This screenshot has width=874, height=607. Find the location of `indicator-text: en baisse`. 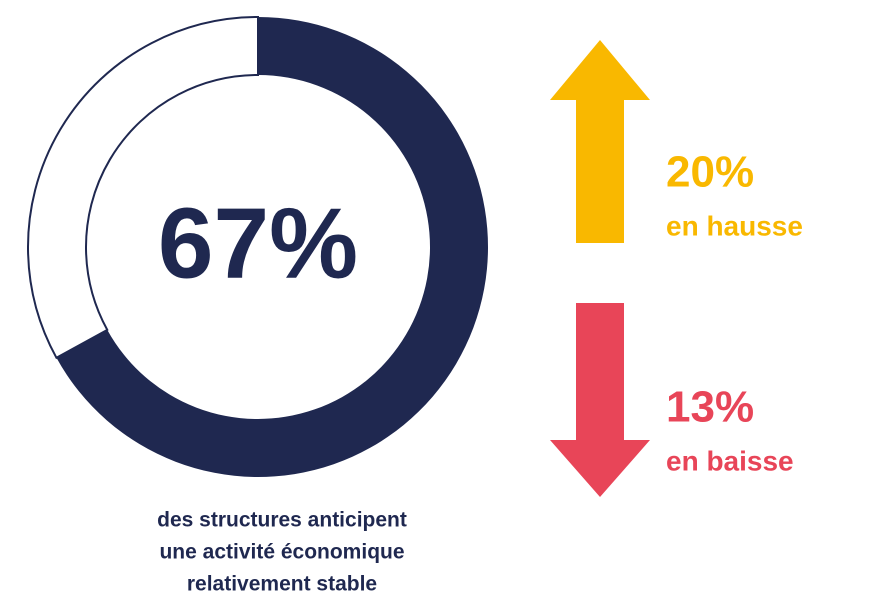

indicator-text: en baisse is located at coordinates (730, 460).